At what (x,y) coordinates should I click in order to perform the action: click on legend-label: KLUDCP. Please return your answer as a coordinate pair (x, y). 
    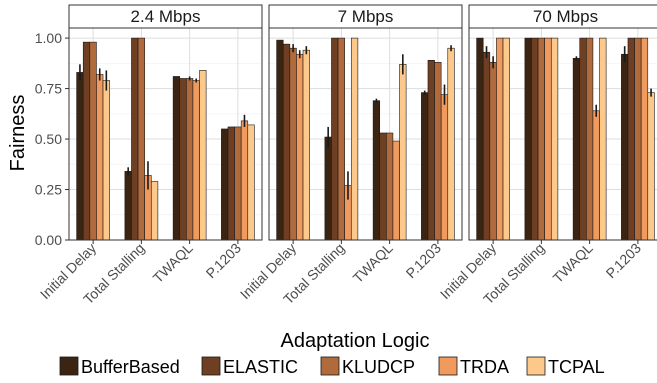
    Looking at the image, I should click on (378, 367).